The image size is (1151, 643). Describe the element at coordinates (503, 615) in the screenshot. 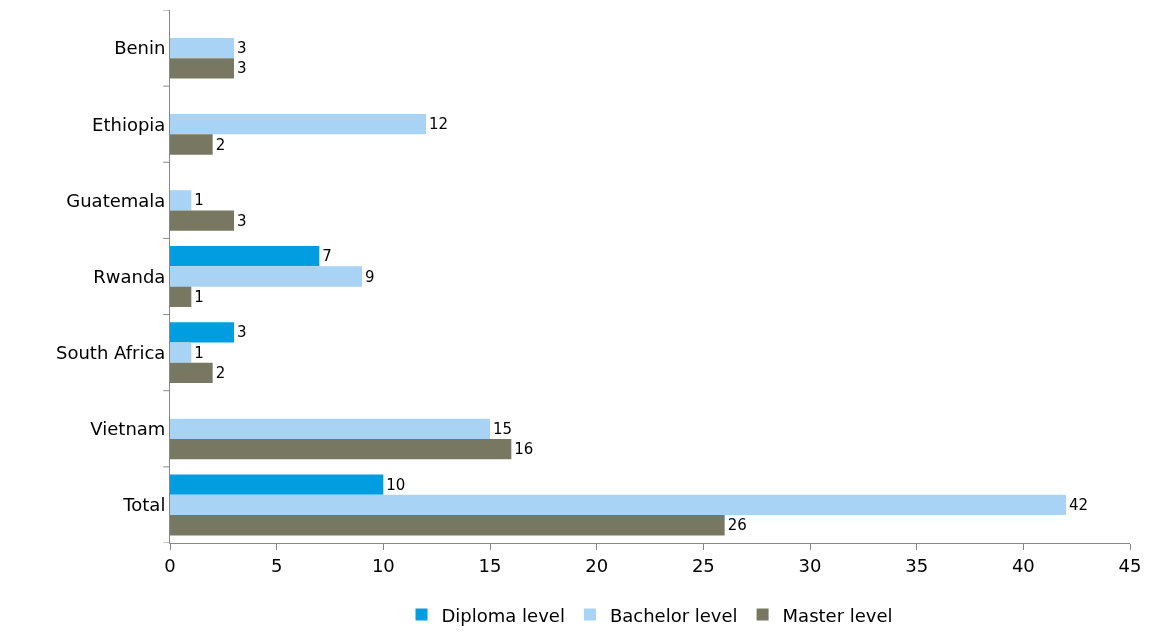

I see `legend-label: Diploma level` at that location.